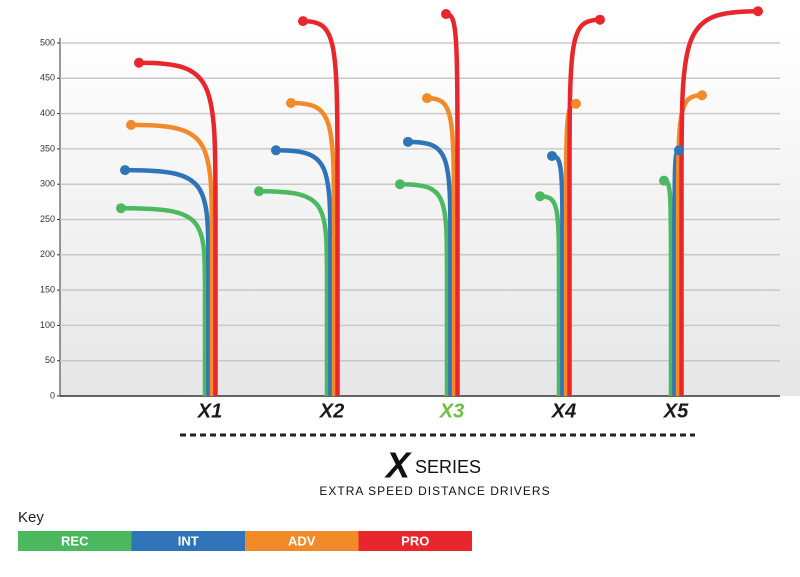 Image resolution: width=800 pixels, height=577 pixels. I want to click on y-tick-label: 500, so click(47, 42).